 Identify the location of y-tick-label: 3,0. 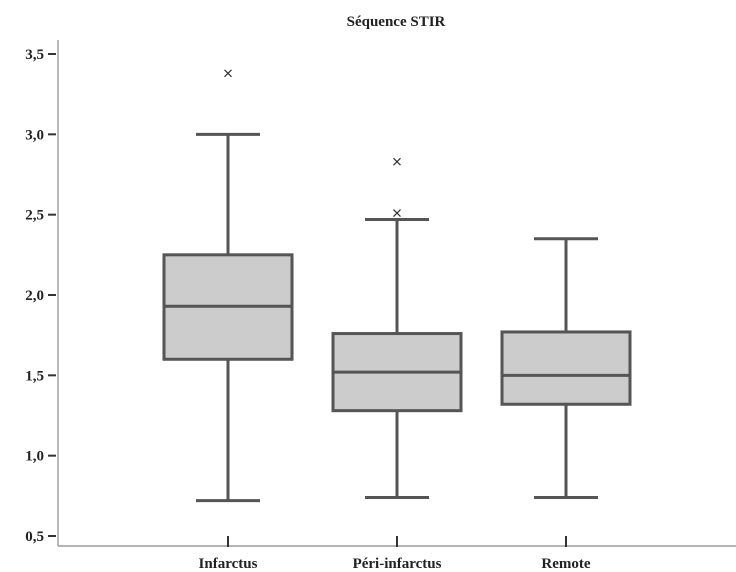
(34, 135).